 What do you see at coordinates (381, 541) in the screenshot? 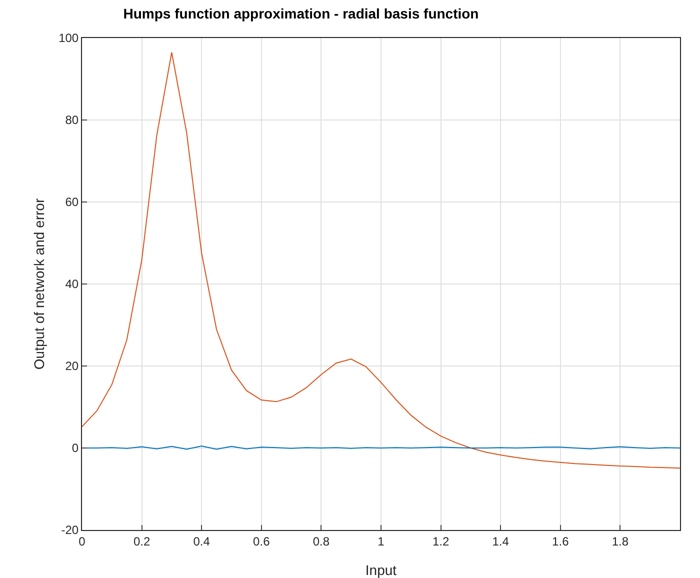
I see `x-tick-label: 1` at bounding box center [381, 541].